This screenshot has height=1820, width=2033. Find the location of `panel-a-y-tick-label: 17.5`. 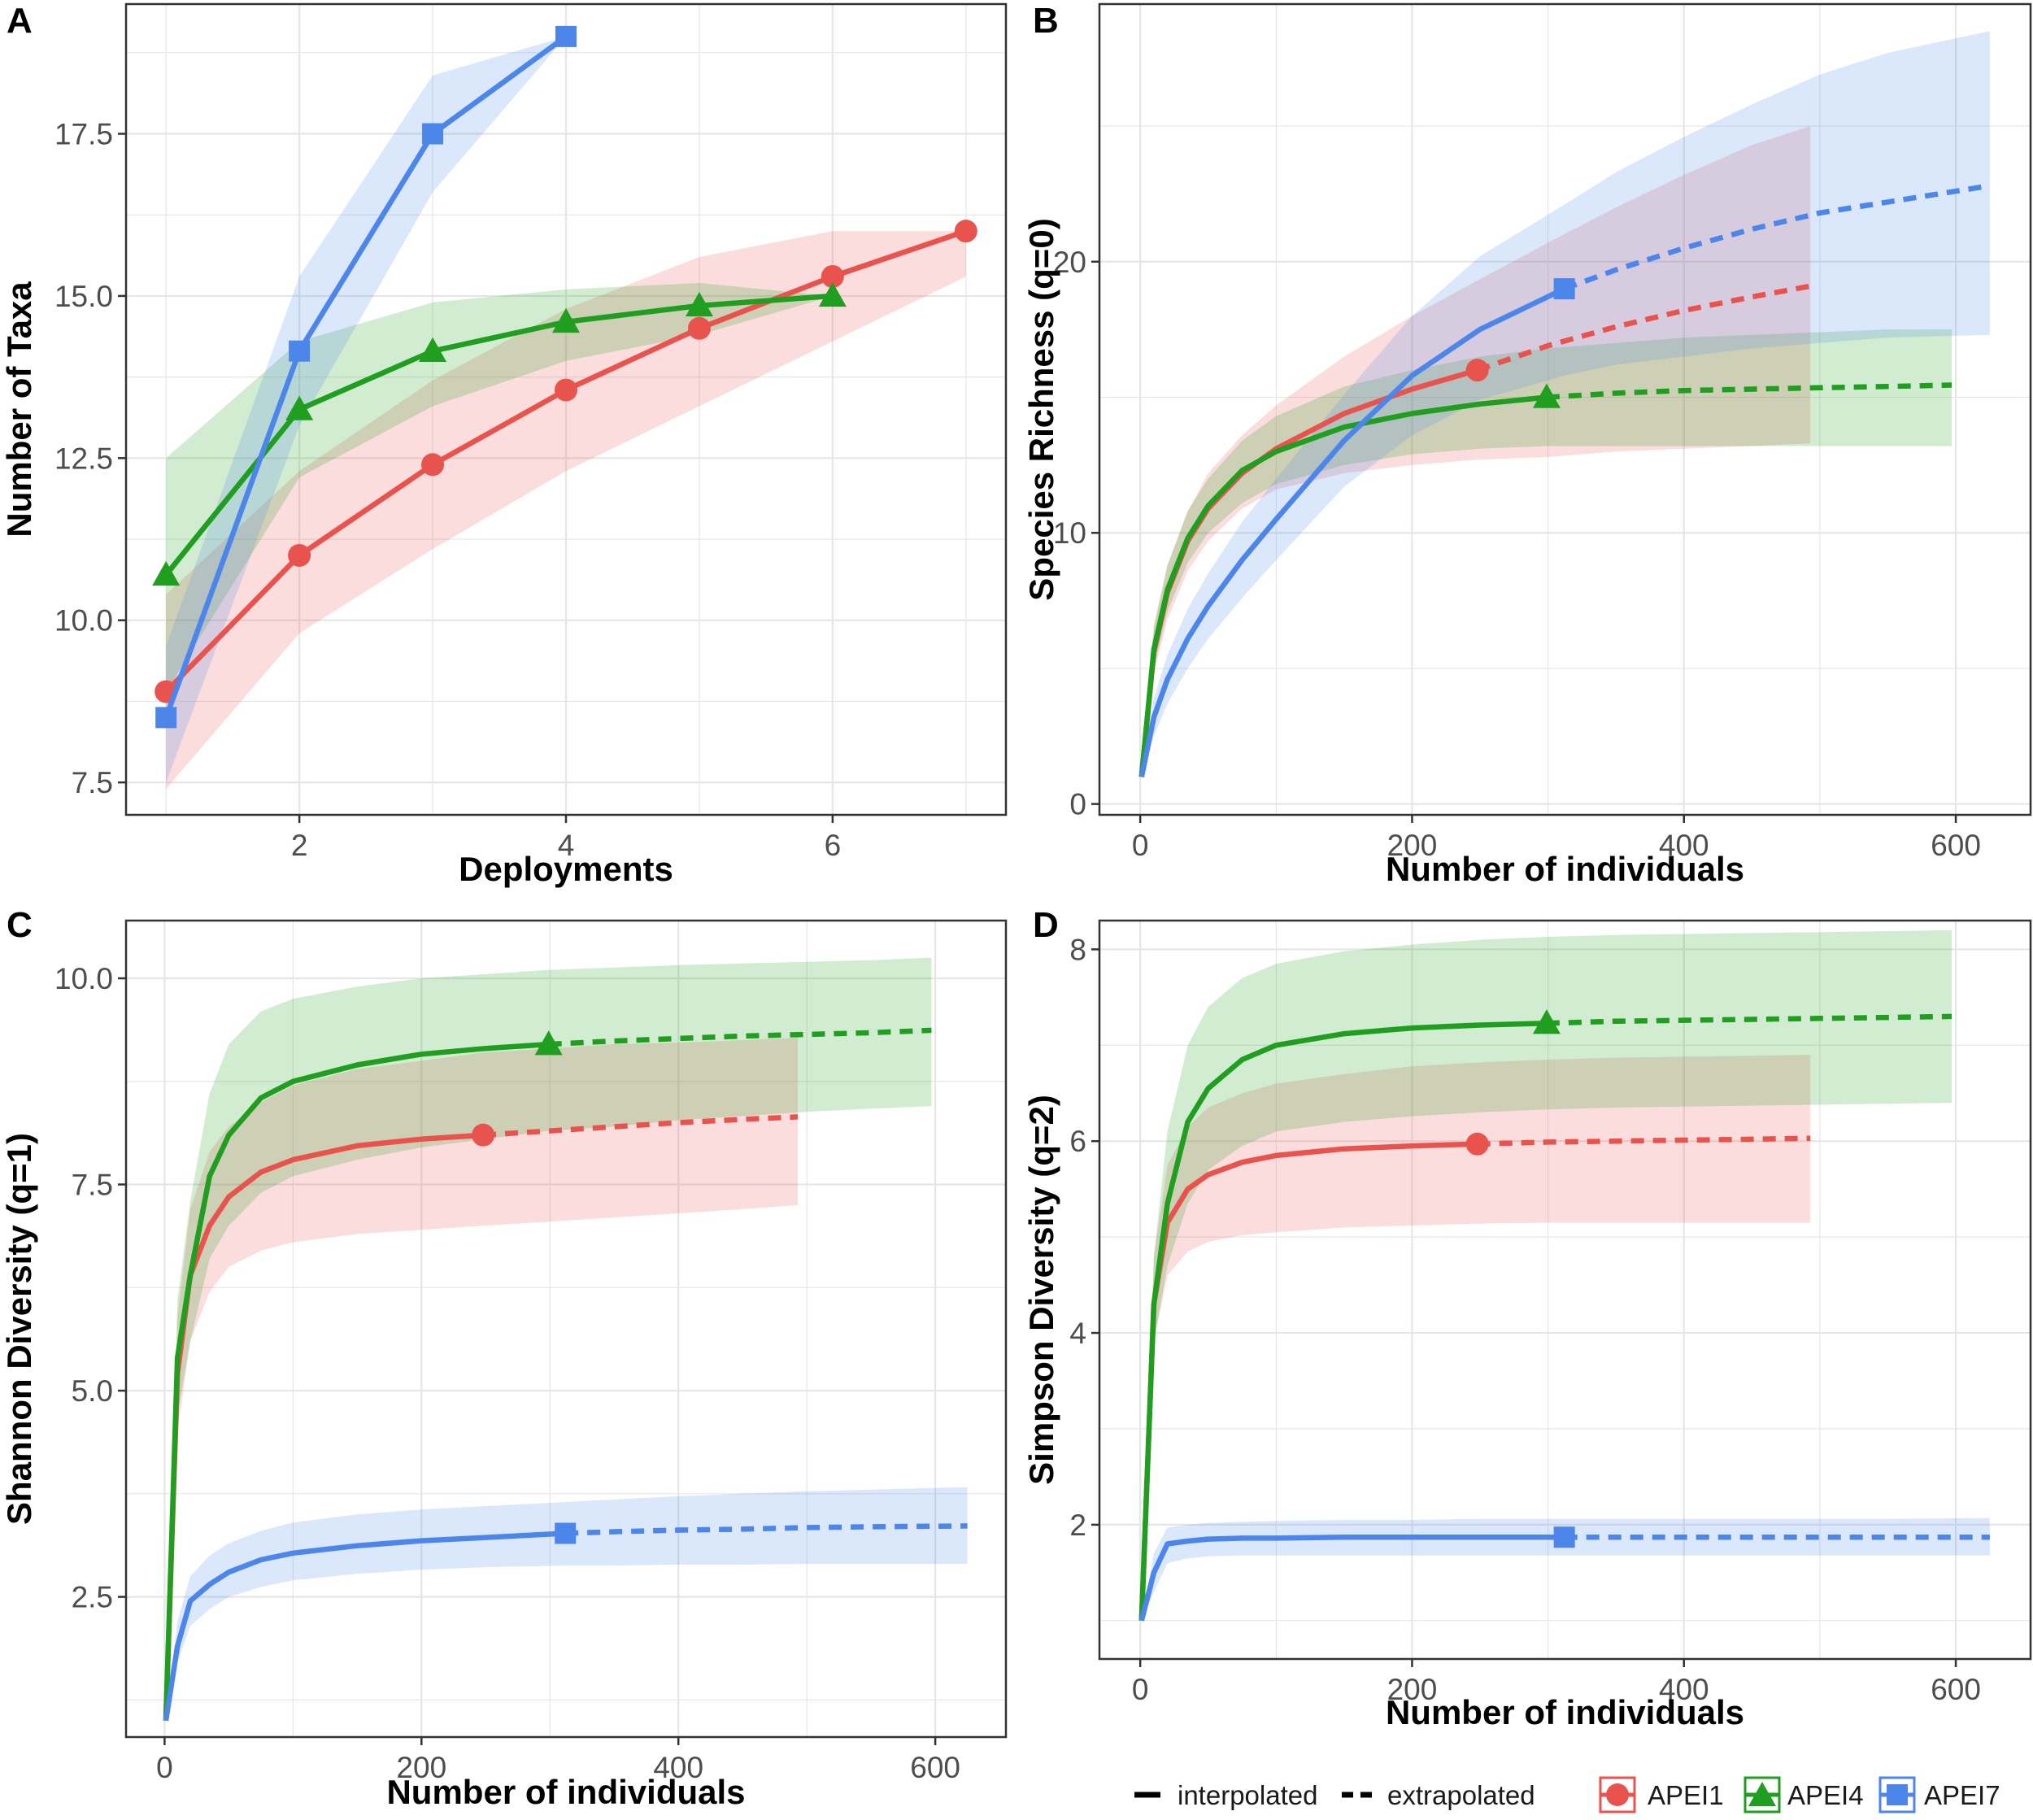

panel-a-y-tick-label: 17.5 is located at coordinates (84, 134).